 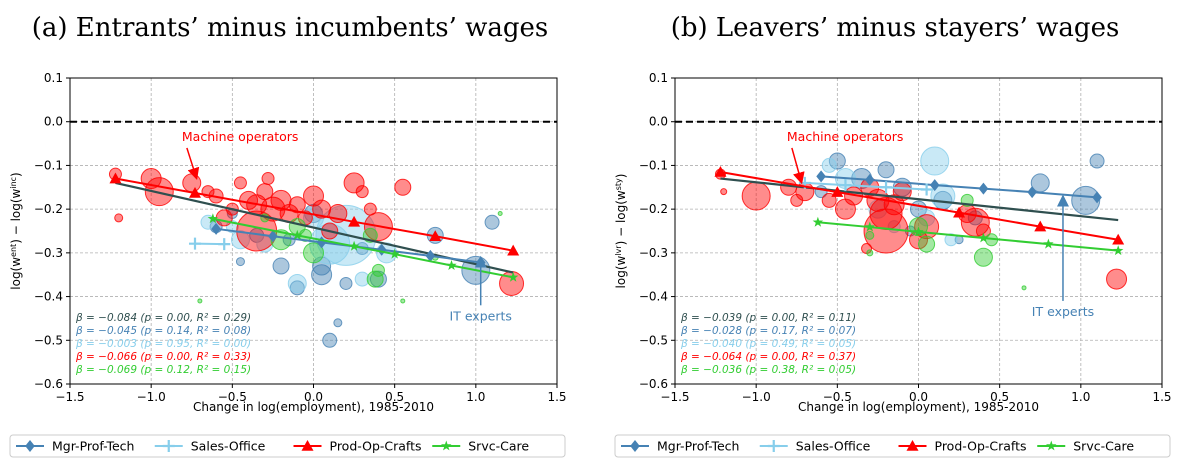 What do you see at coordinates (13, 183) in the screenshot?
I see `y-axis-label-part: inc` at bounding box center [13, 183].